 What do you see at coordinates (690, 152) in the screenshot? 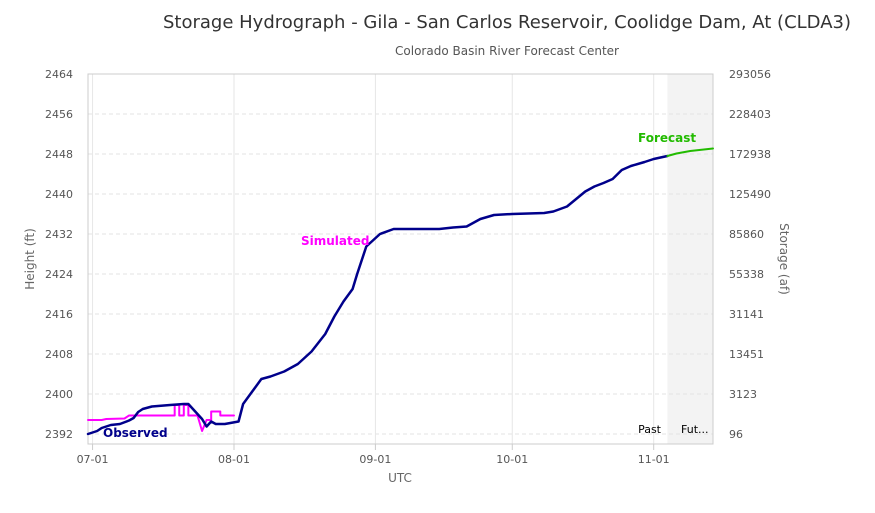
I see `series-line-forecast` at bounding box center [690, 152].